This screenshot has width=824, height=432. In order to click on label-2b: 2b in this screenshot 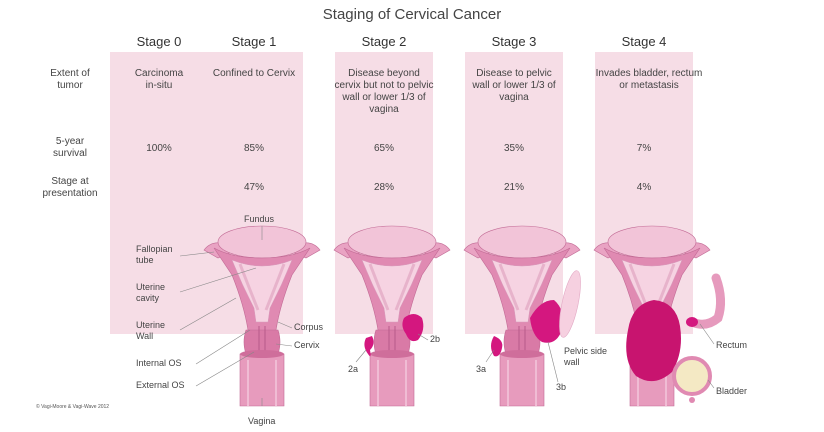, I will do `click(435, 339)`.